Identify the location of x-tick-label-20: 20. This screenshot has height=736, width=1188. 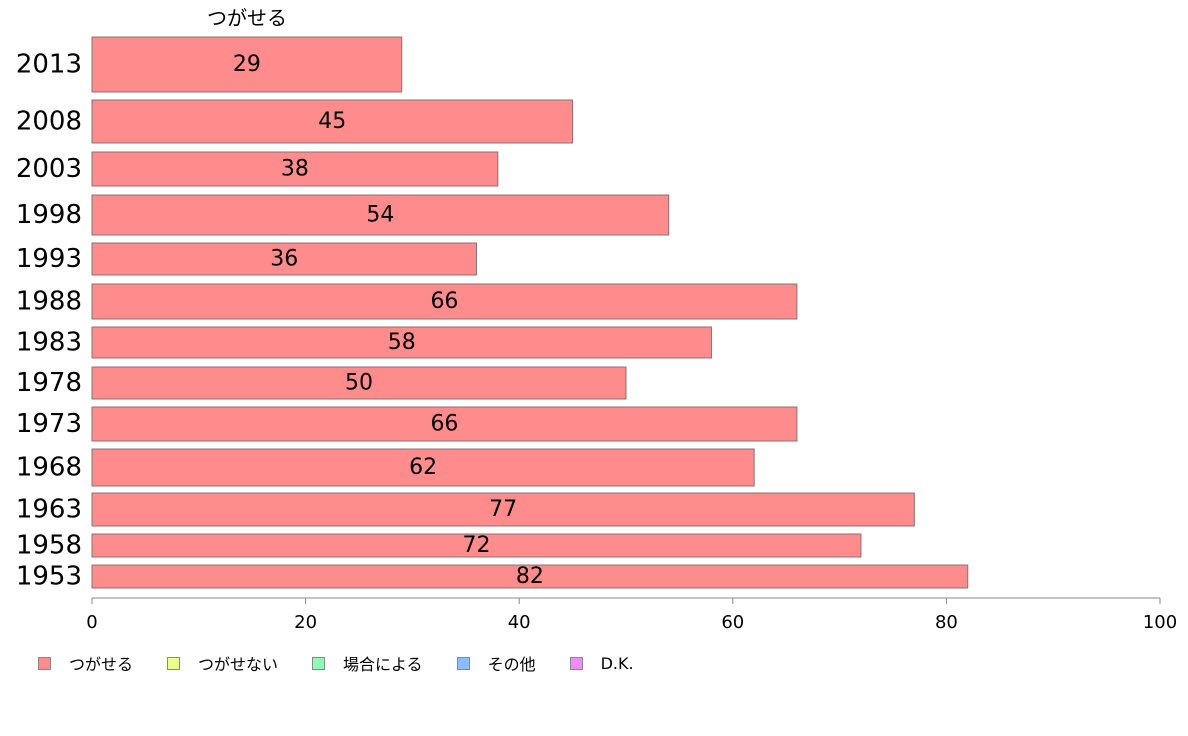
(305, 622).